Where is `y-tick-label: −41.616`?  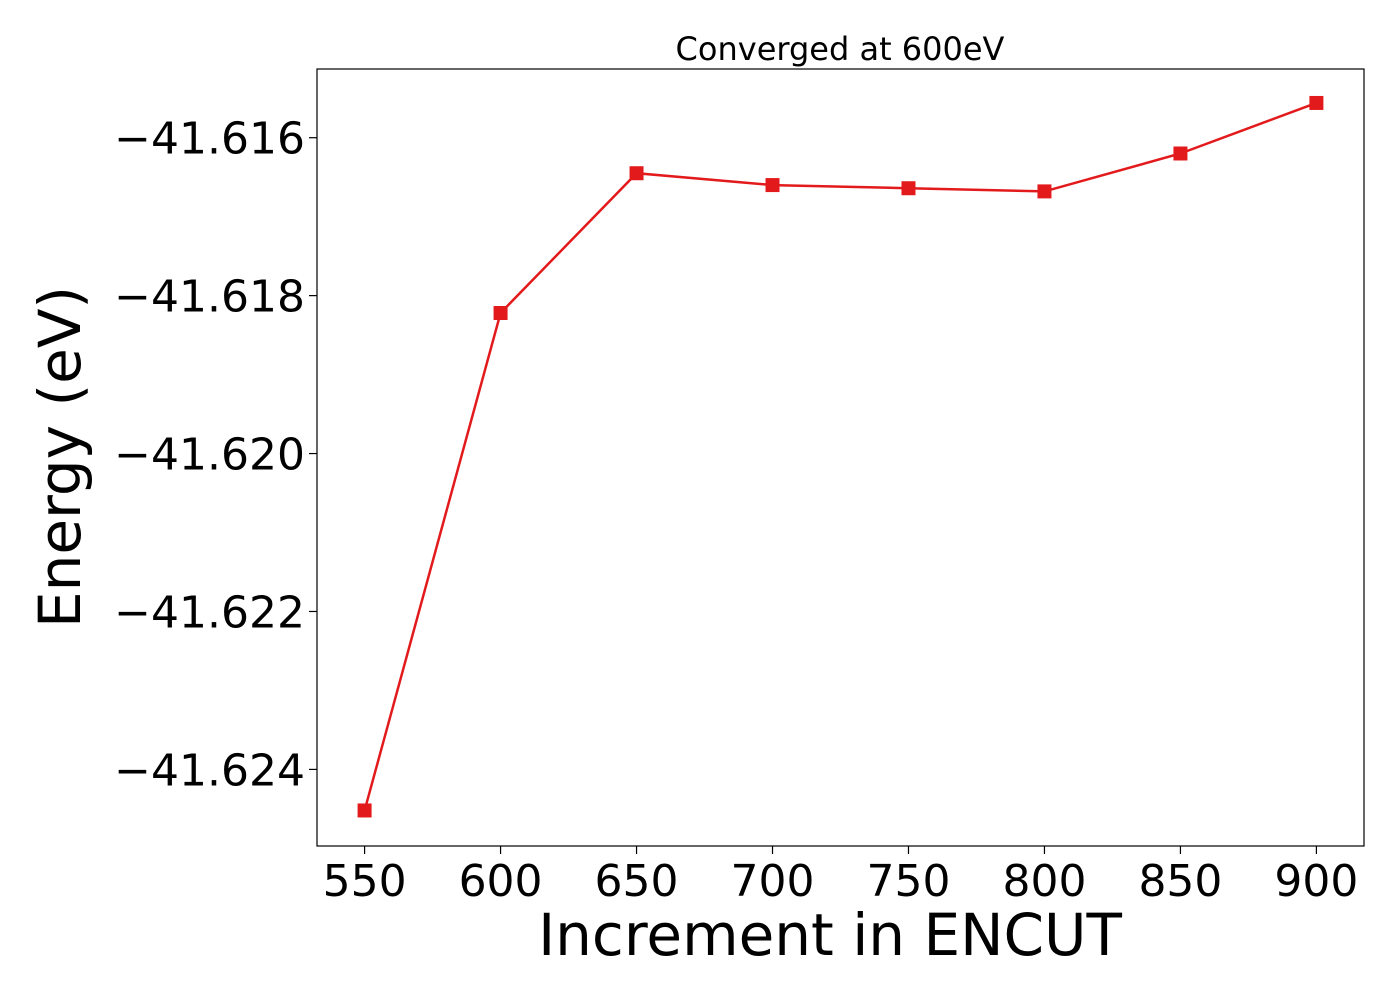
y-tick-label: −41.616 is located at coordinates (209, 139).